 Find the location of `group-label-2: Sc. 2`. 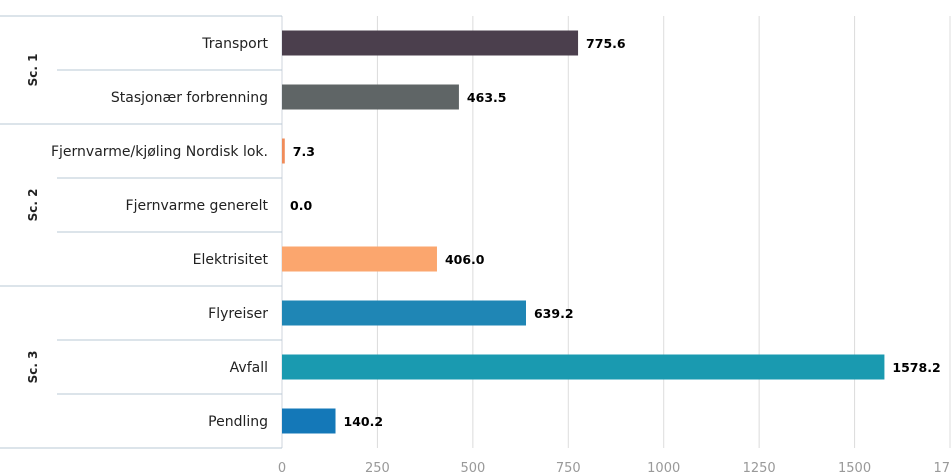

group-label-2: Sc. 2 is located at coordinates (33, 205).